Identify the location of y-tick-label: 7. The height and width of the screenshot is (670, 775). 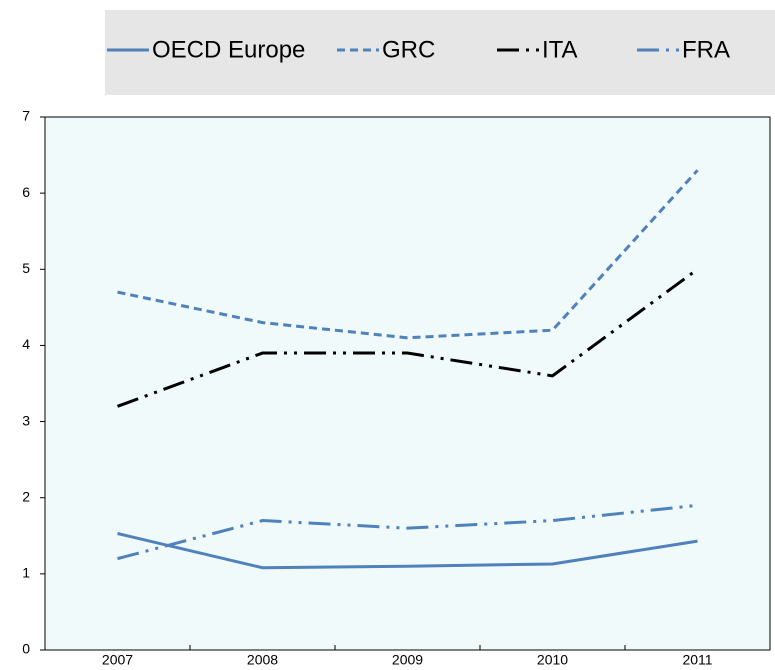
(26, 116).